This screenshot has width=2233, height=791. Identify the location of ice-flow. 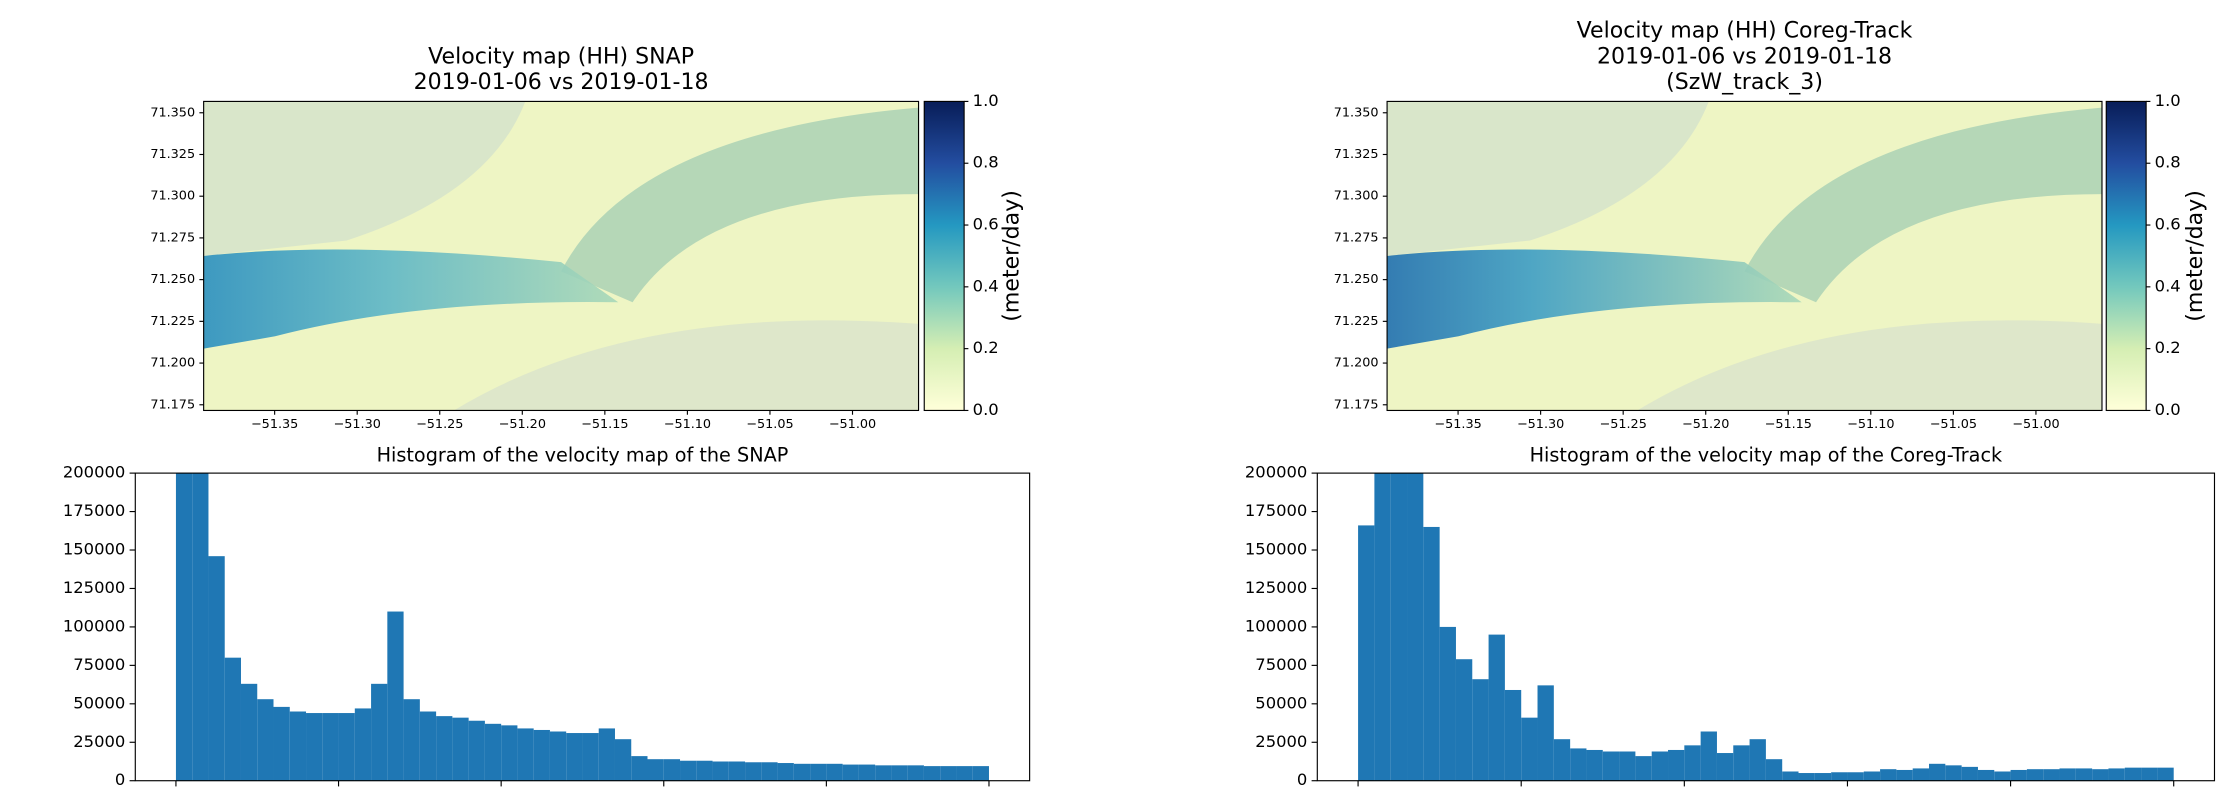
(1594, 299).